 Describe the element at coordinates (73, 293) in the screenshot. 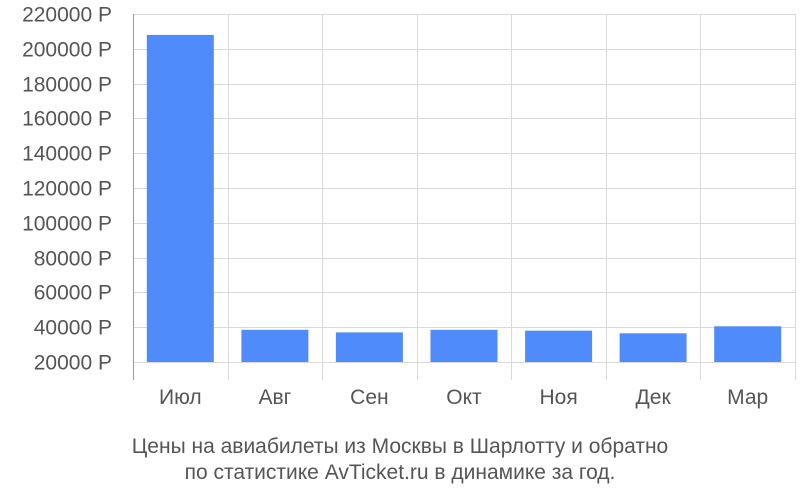

I see `y-tick-label: 60000 Р` at that location.